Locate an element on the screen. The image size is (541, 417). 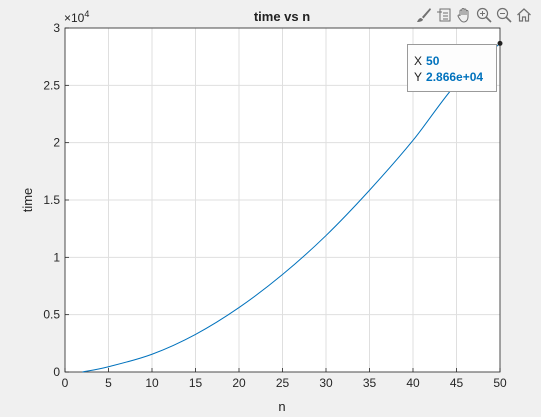
x-tick-label: 35 is located at coordinates (370, 383).